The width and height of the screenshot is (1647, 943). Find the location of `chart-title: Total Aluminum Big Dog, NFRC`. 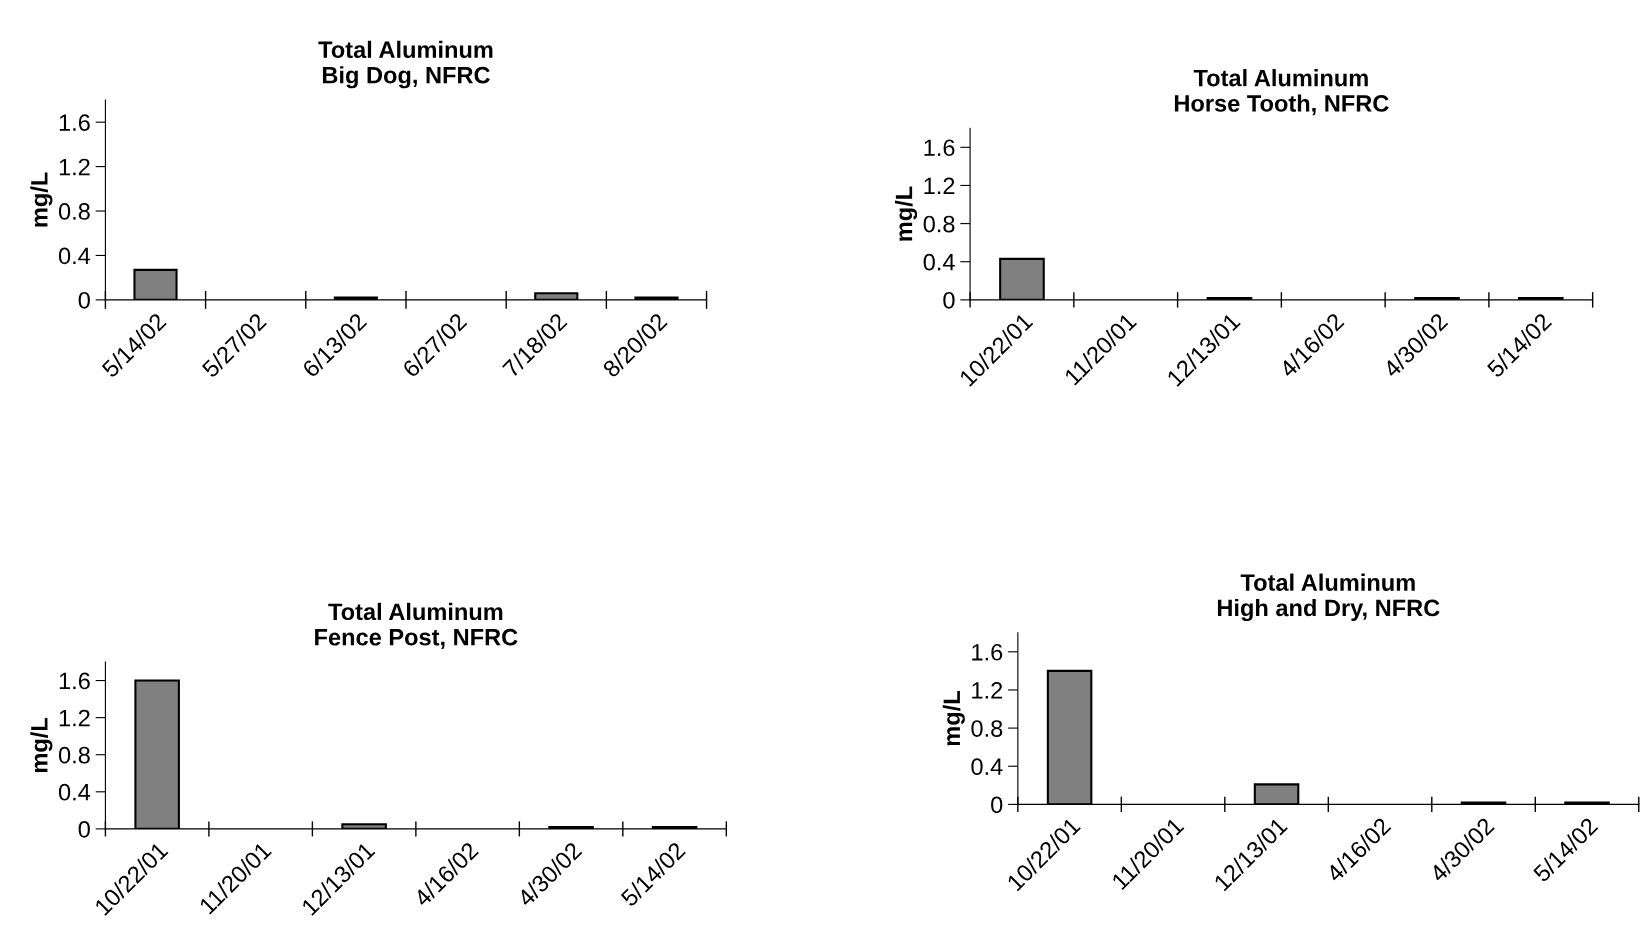

chart-title: Total Aluminum Big Dog, NFRC is located at coordinates (405, 64).